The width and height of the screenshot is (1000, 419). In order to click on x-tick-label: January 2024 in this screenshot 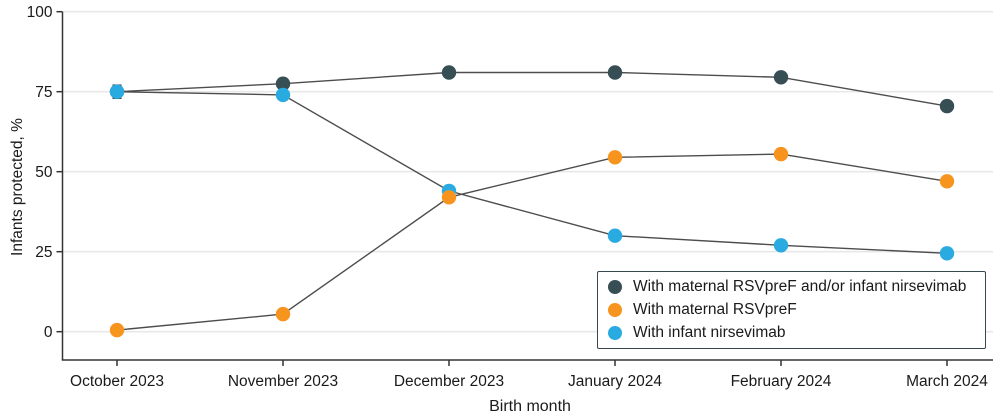, I will do `click(615, 381)`.